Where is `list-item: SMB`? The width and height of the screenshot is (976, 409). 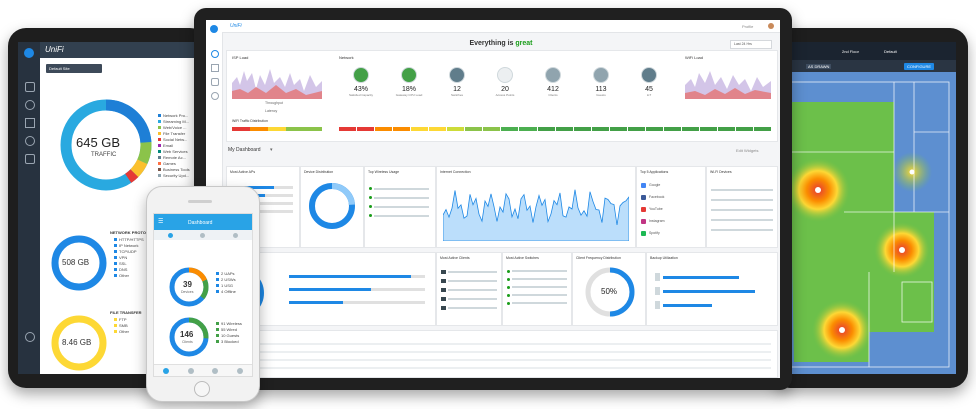
list-item: SMB is located at coordinates (144, 325).